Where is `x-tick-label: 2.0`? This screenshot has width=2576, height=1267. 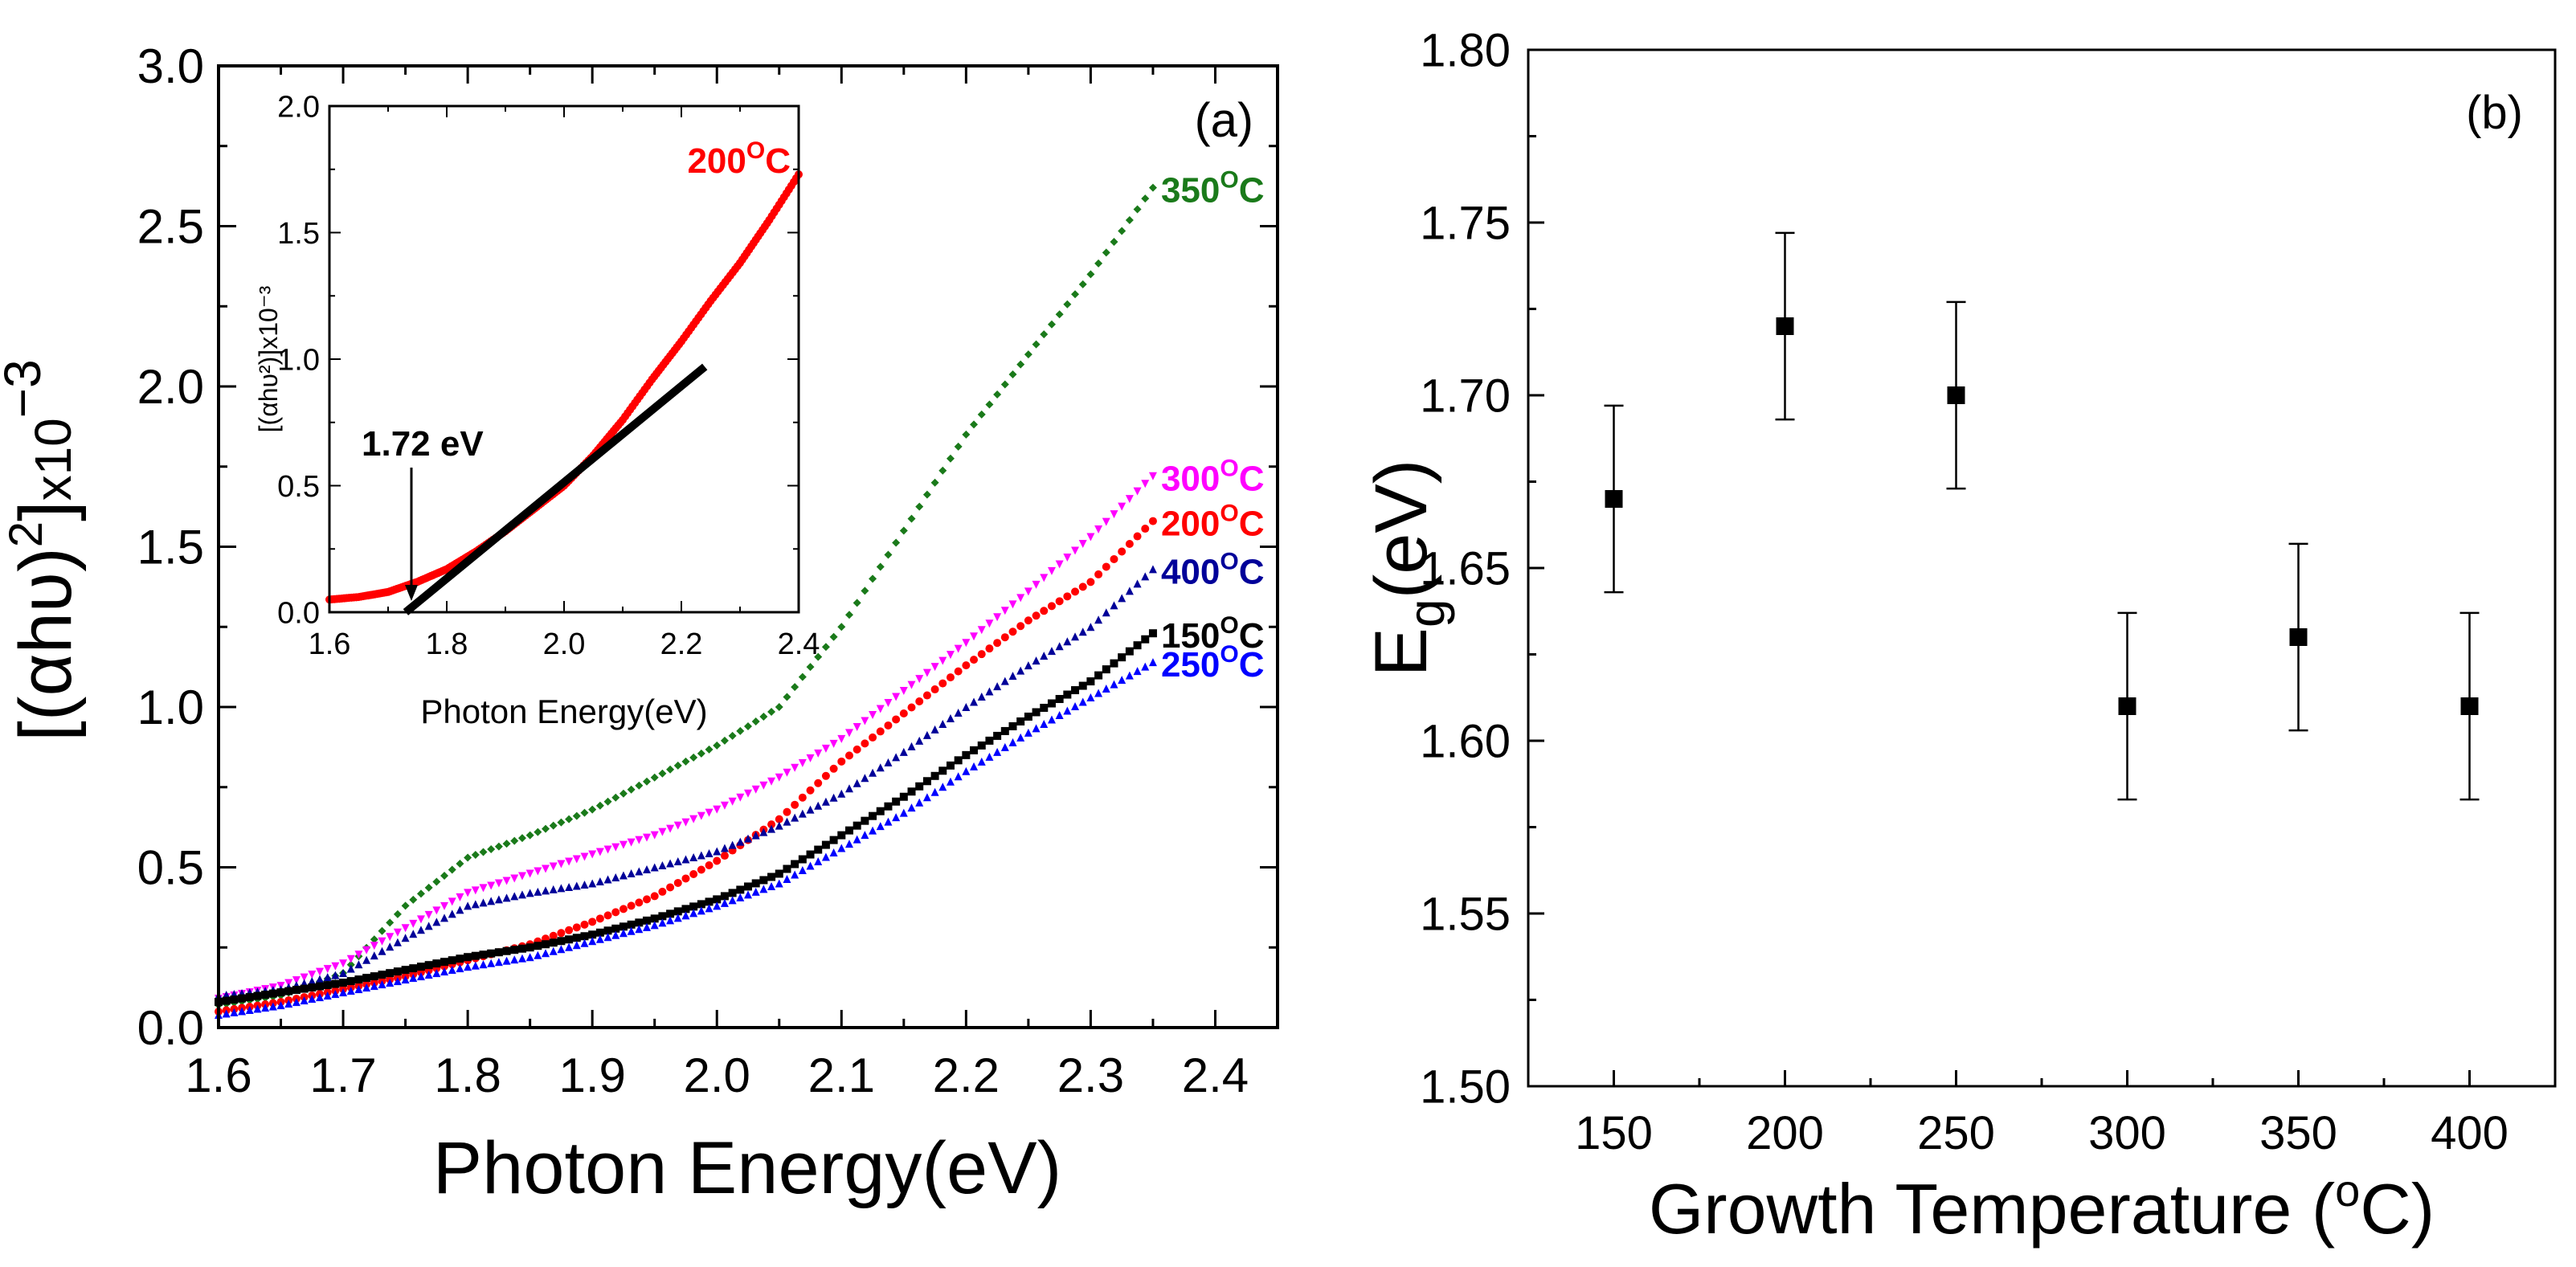
x-tick-label: 2.0 is located at coordinates (717, 1075).